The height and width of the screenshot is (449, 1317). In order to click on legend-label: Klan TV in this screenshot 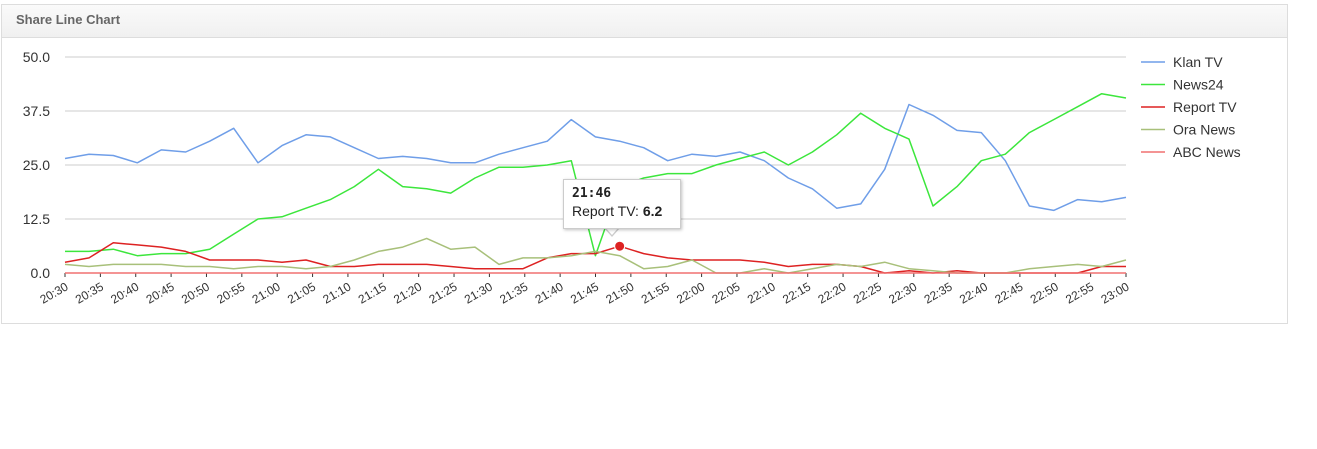, I will do `click(1198, 62)`.